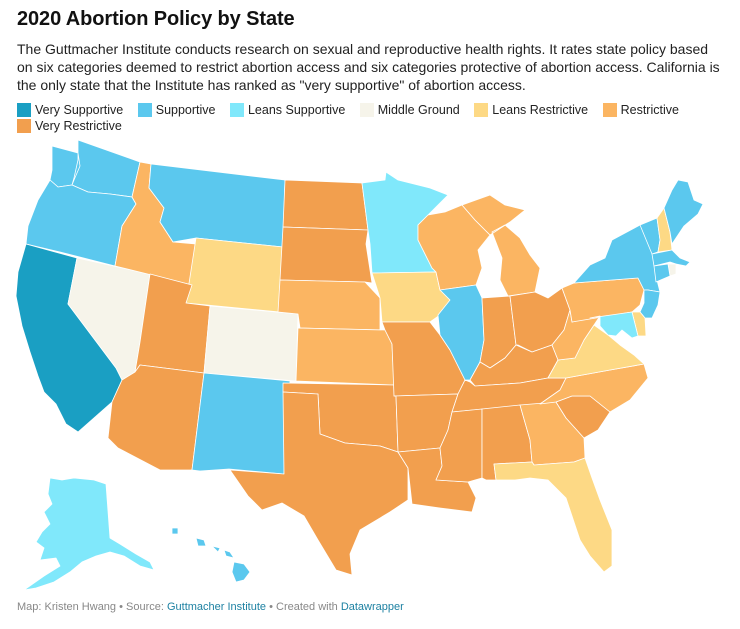 This screenshot has width=740, height=629. I want to click on legend-label: Middle Ground, so click(418, 110).